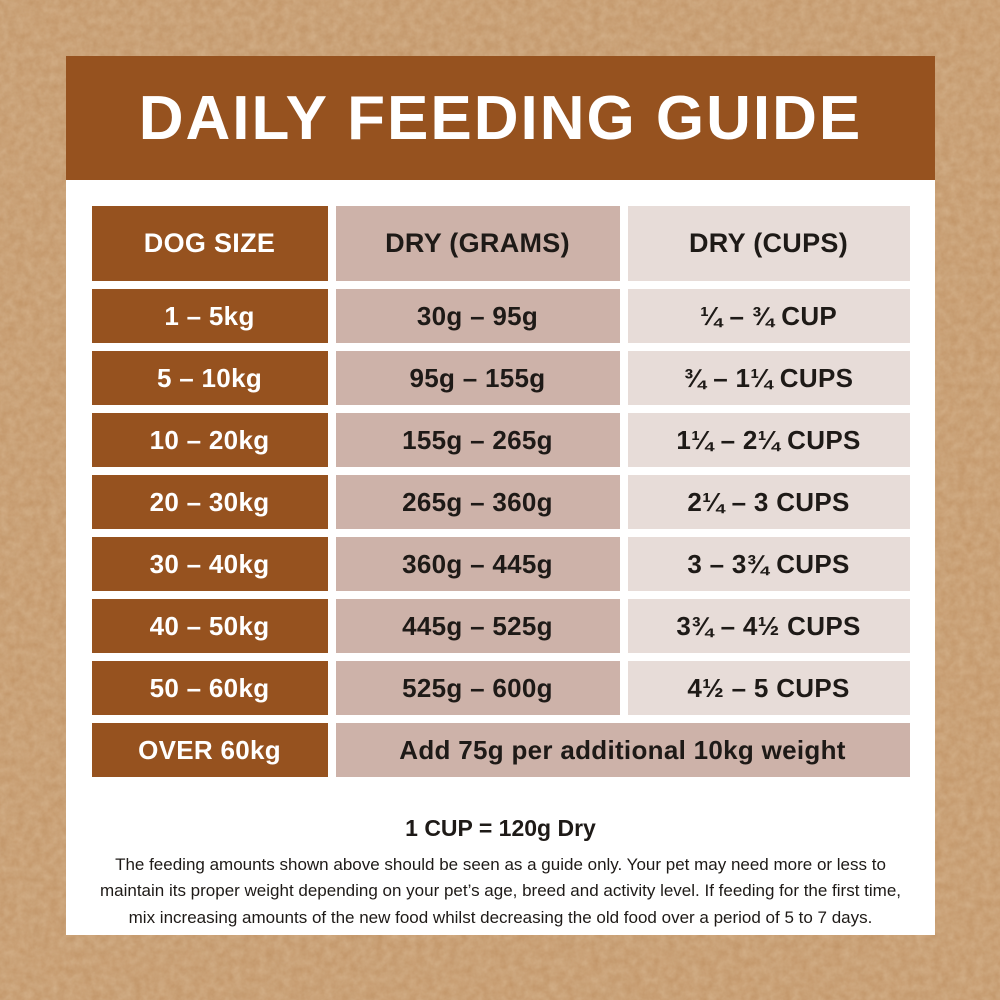 The width and height of the screenshot is (1000, 1000). I want to click on table-row-grams: 360g – 445g, so click(477, 564).